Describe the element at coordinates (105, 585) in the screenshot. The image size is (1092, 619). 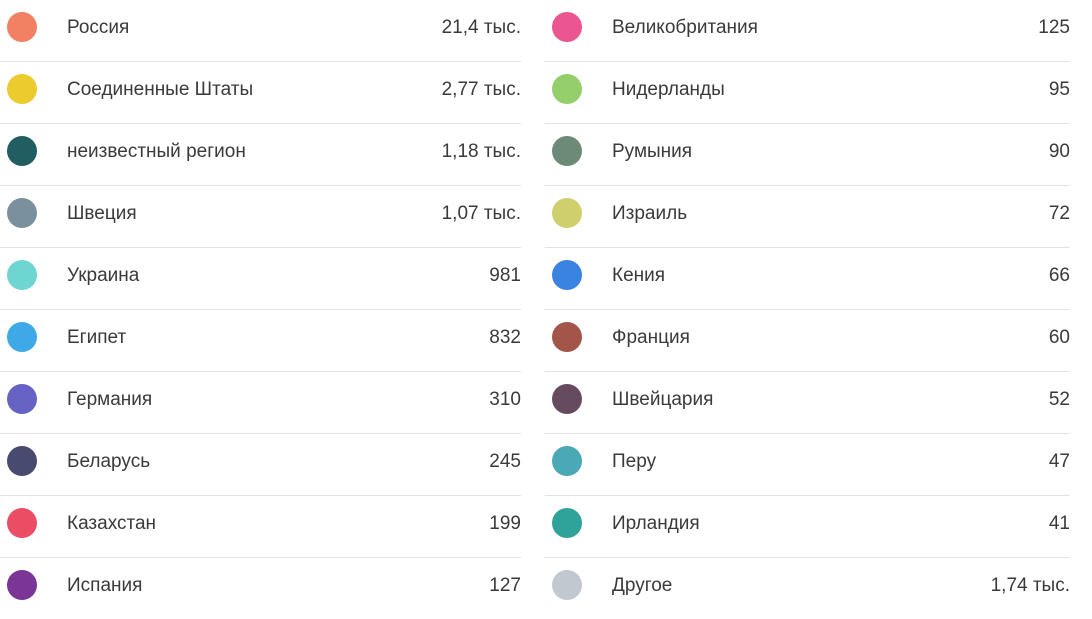
I see `country-label: Испания` at that location.